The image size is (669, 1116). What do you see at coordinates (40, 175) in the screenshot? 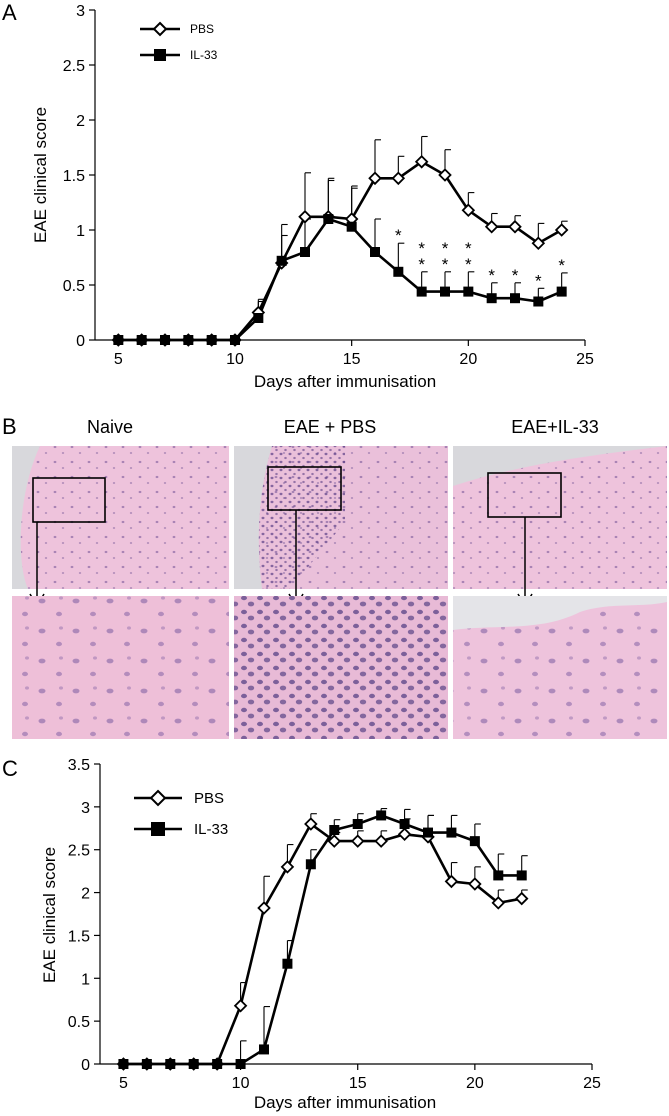
I see `panel-a-y-axis-title: EAE clinical score` at bounding box center [40, 175].